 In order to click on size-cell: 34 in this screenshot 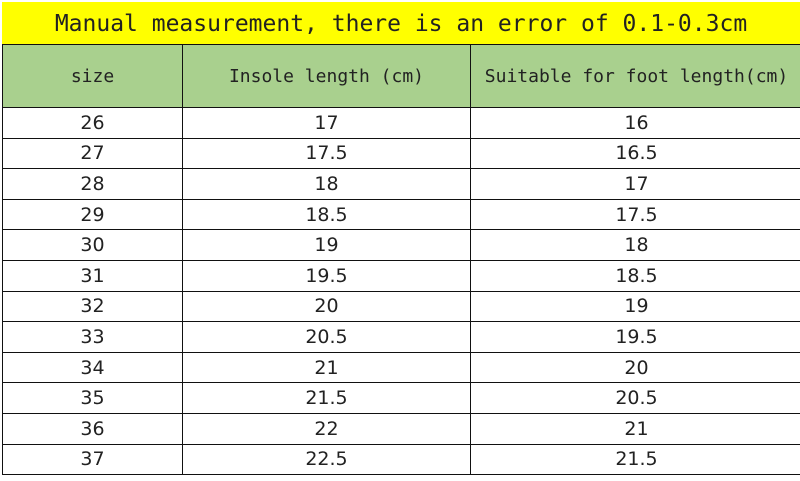, I will do `click(92, 367)`.